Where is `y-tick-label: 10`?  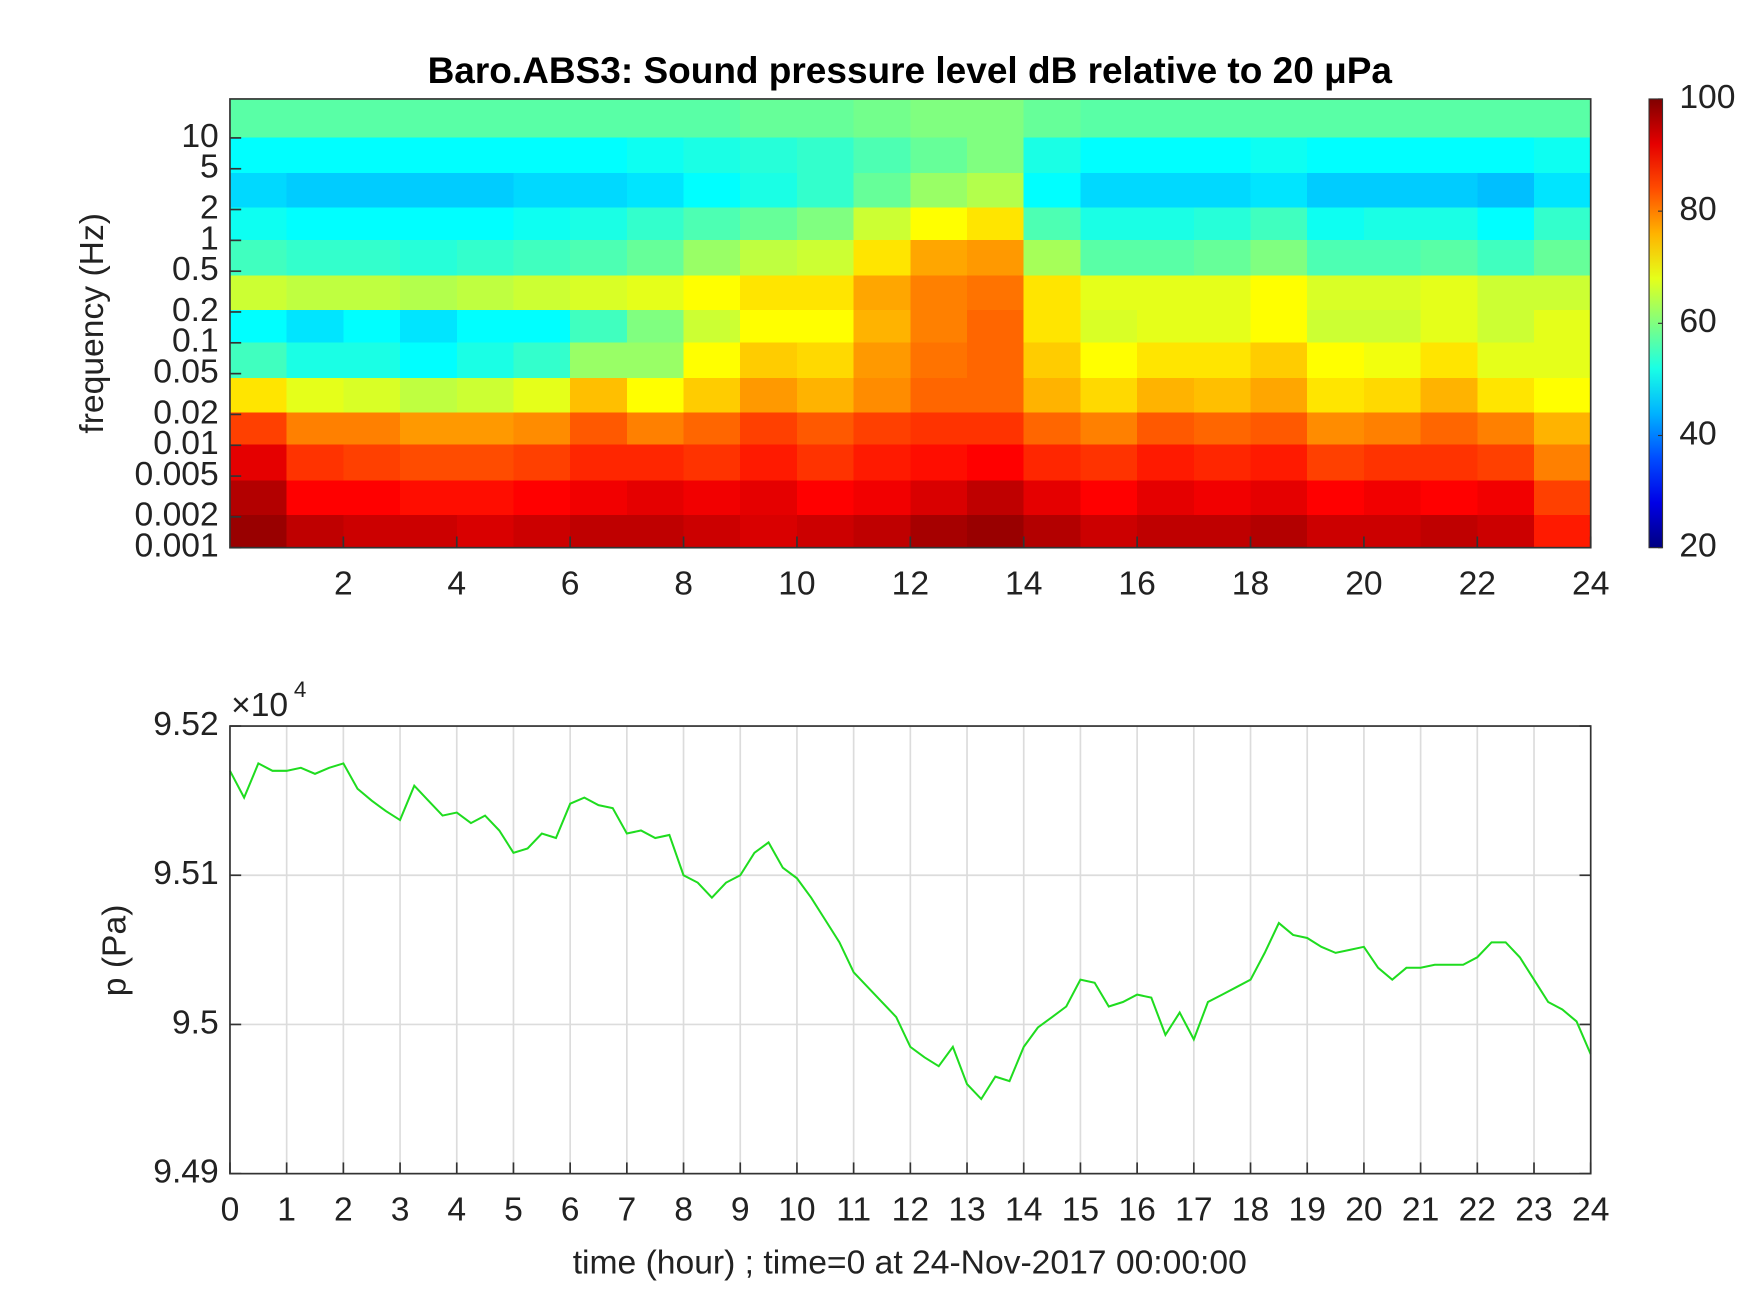
y-tick-label: 10 is located at coordinates (199, 136).